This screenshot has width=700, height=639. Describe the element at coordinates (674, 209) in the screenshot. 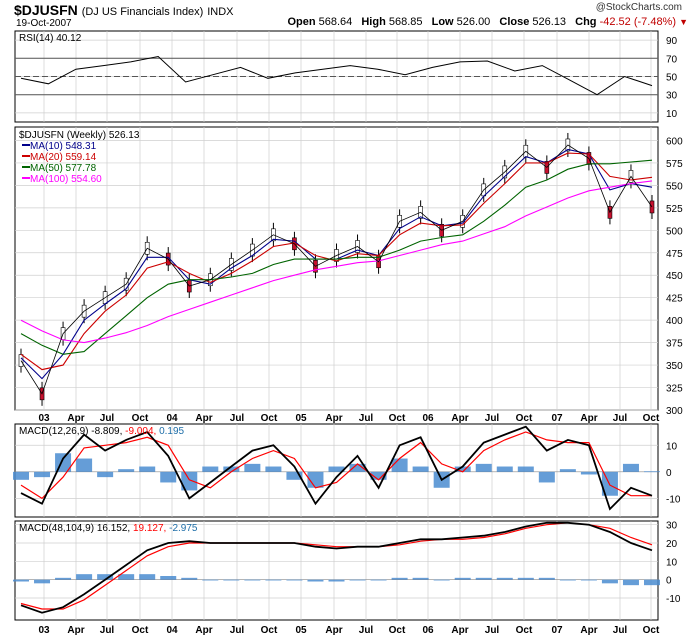

I see `price-tick-label: 525` at that location.